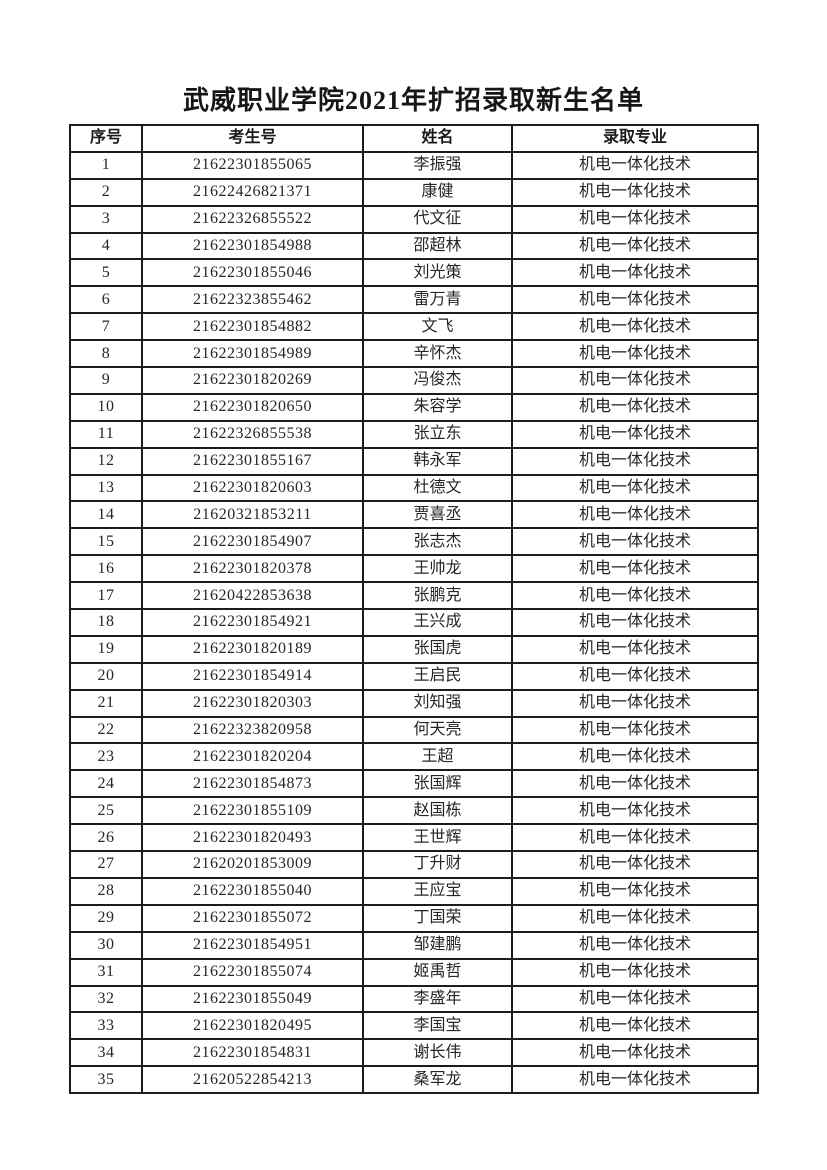 This screenshot has width=827, height=1170. What do you see at coordinates (437, 676) in the screenshot?
I see `cell-name: 王启民` at bounding box center [437, 676].